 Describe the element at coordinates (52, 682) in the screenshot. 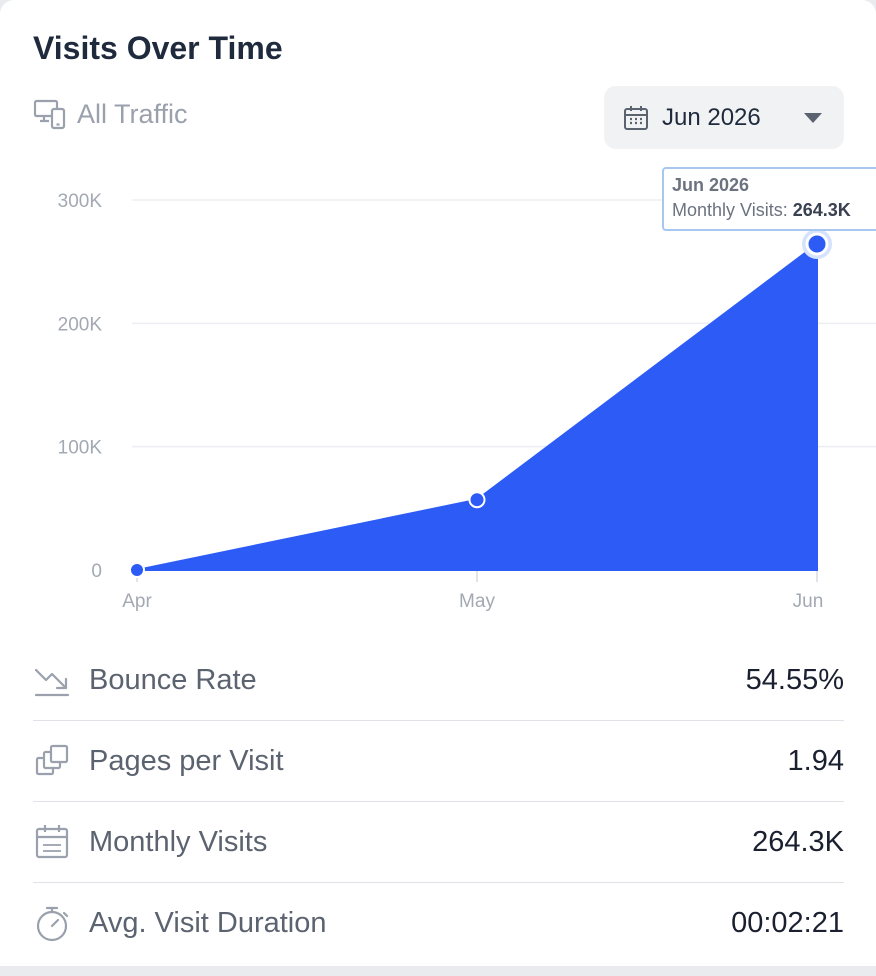

I see `trend-down-icon` at that location.